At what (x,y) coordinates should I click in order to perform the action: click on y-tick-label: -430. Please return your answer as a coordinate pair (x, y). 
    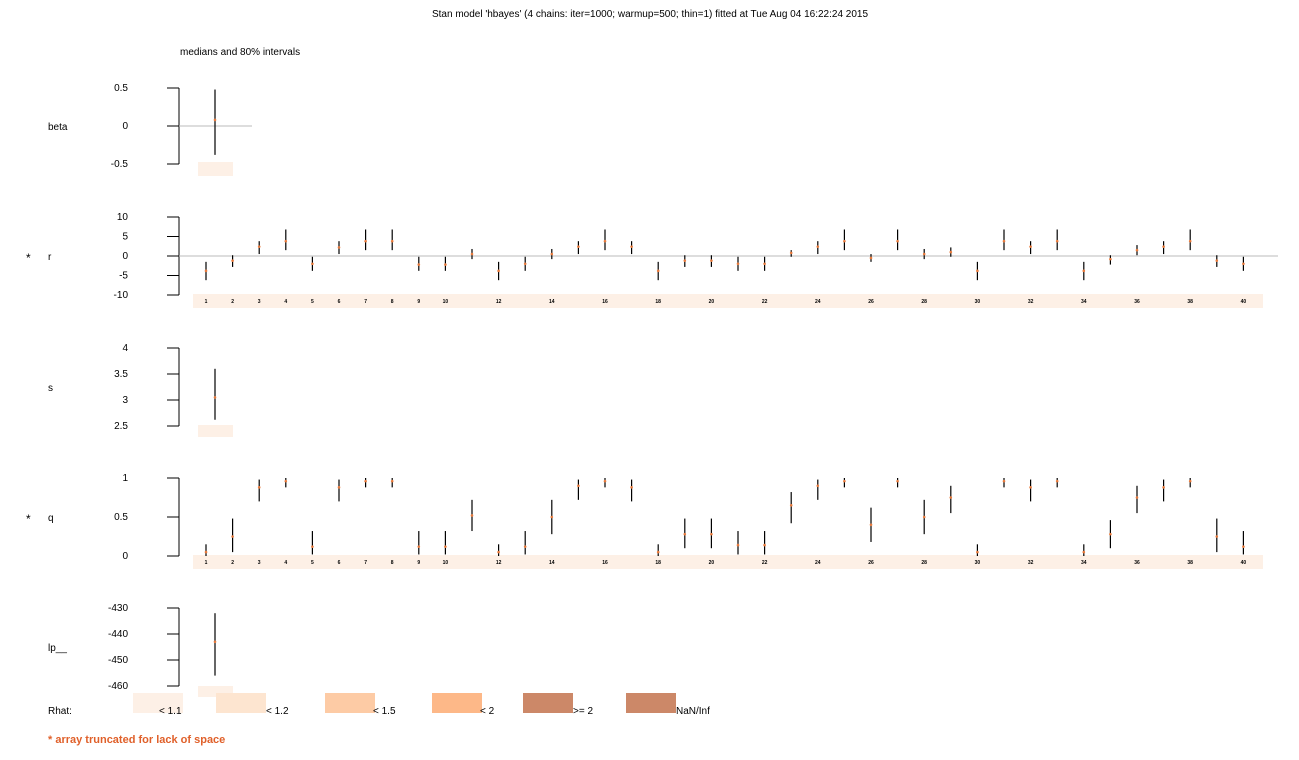
    Looking at the image, I should click on (118, 608).